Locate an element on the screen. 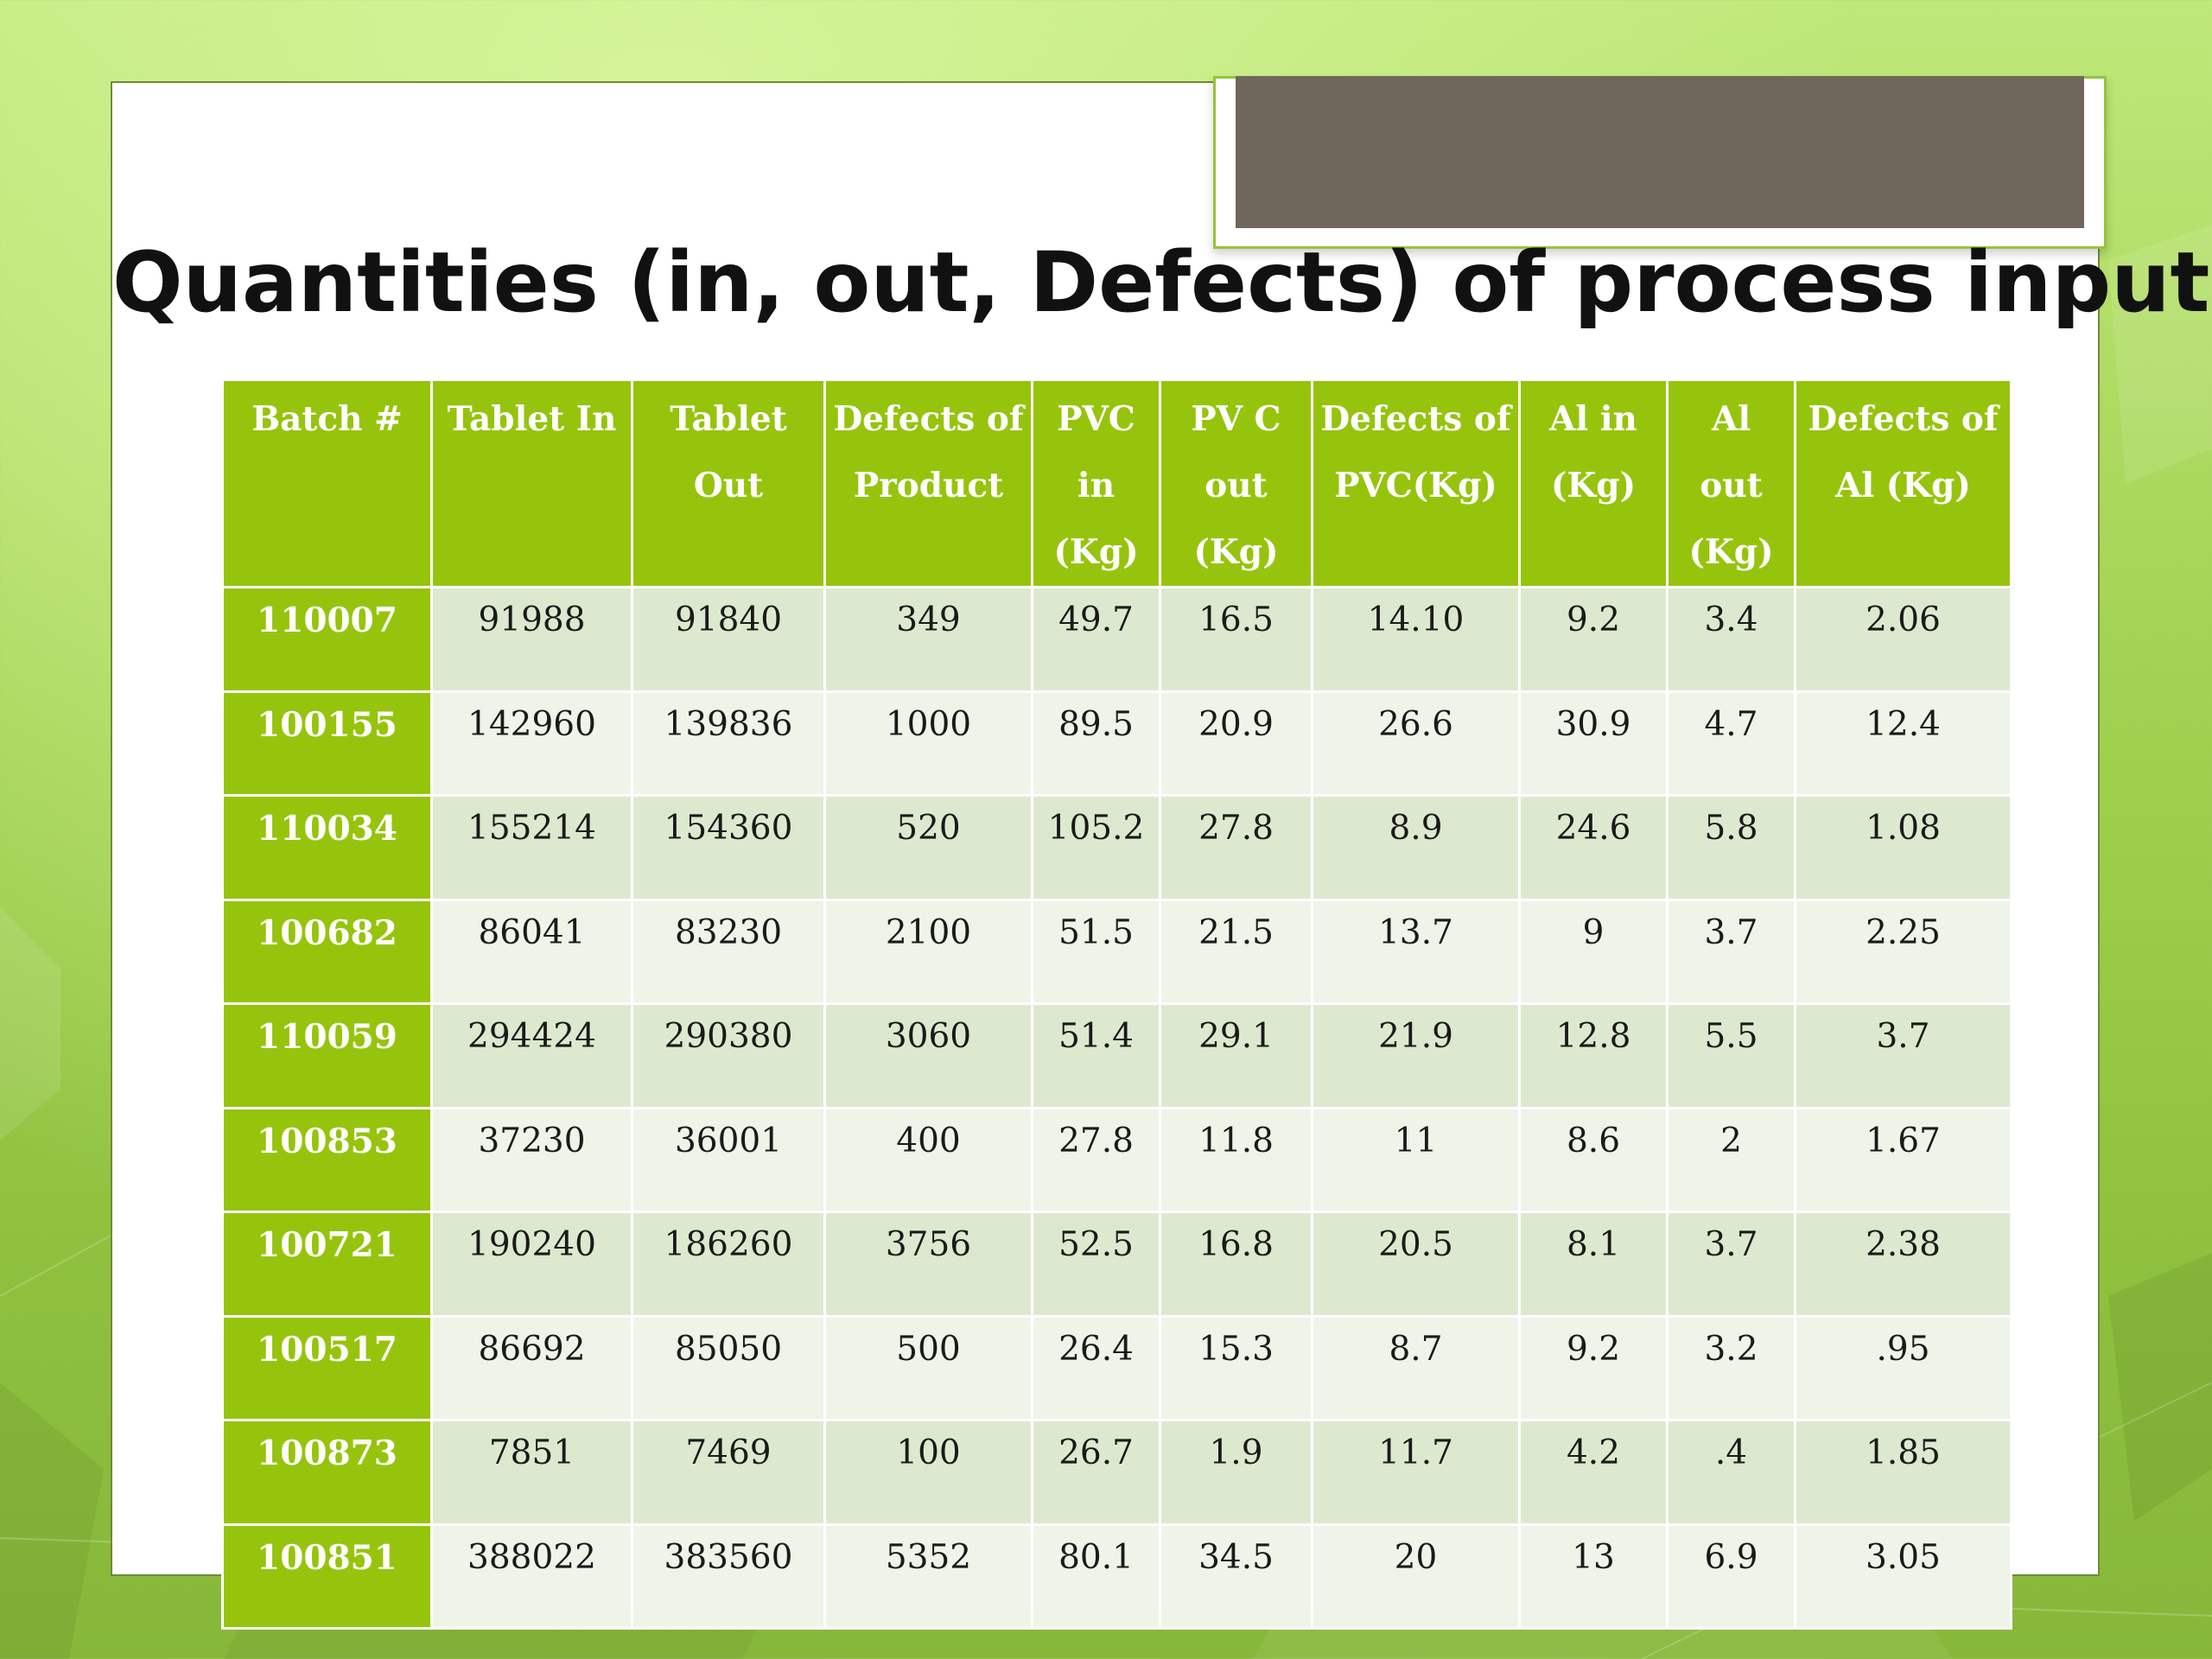 The width and height of the screenshot is (2212, 1659). table-cell: 500 is located at coordinates (928, 1367).